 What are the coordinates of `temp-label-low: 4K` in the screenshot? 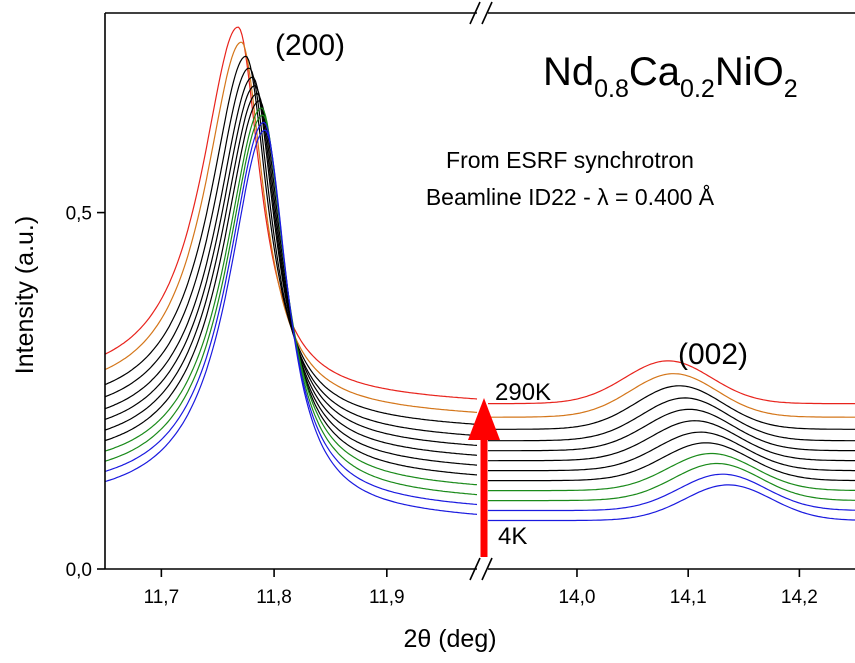 It's located at (512, 536).